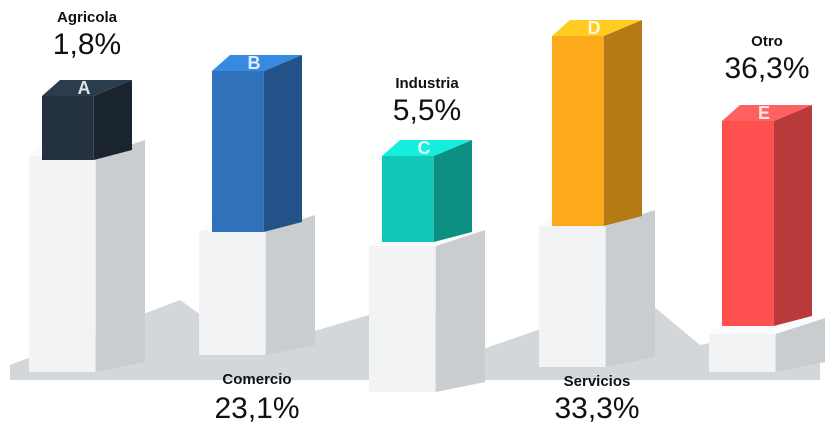 This screenshot has height=422, width=827. What do you see at coordinates (767, 41) in the screenshot?
I see `category-label: Otro` at bounding box center [767, 41].